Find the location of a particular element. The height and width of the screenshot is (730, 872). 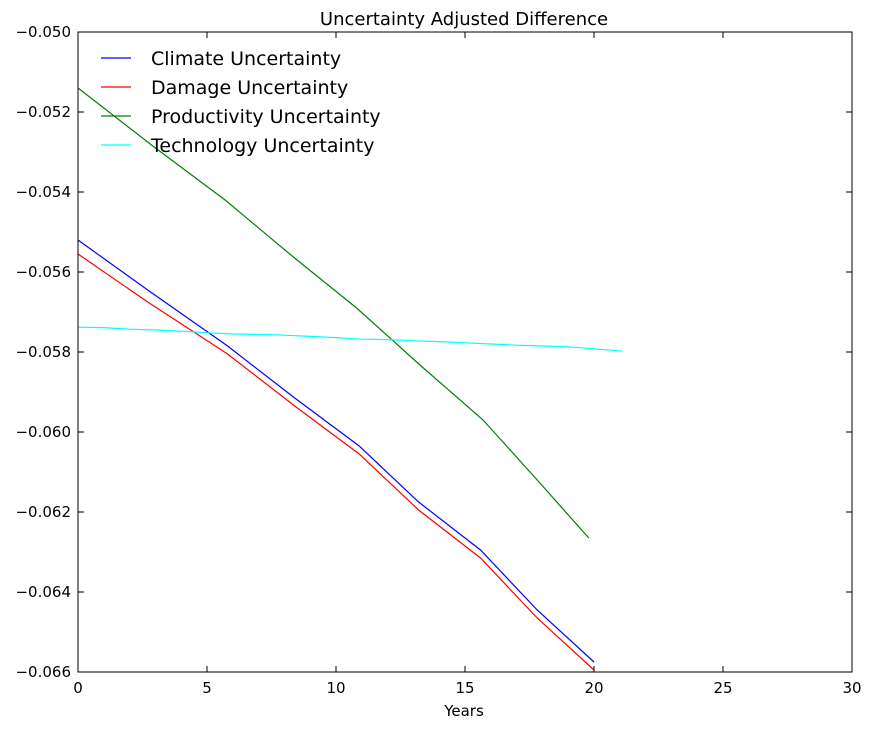

y-tick-label: −0.066 is located at coordinates (43, 672).